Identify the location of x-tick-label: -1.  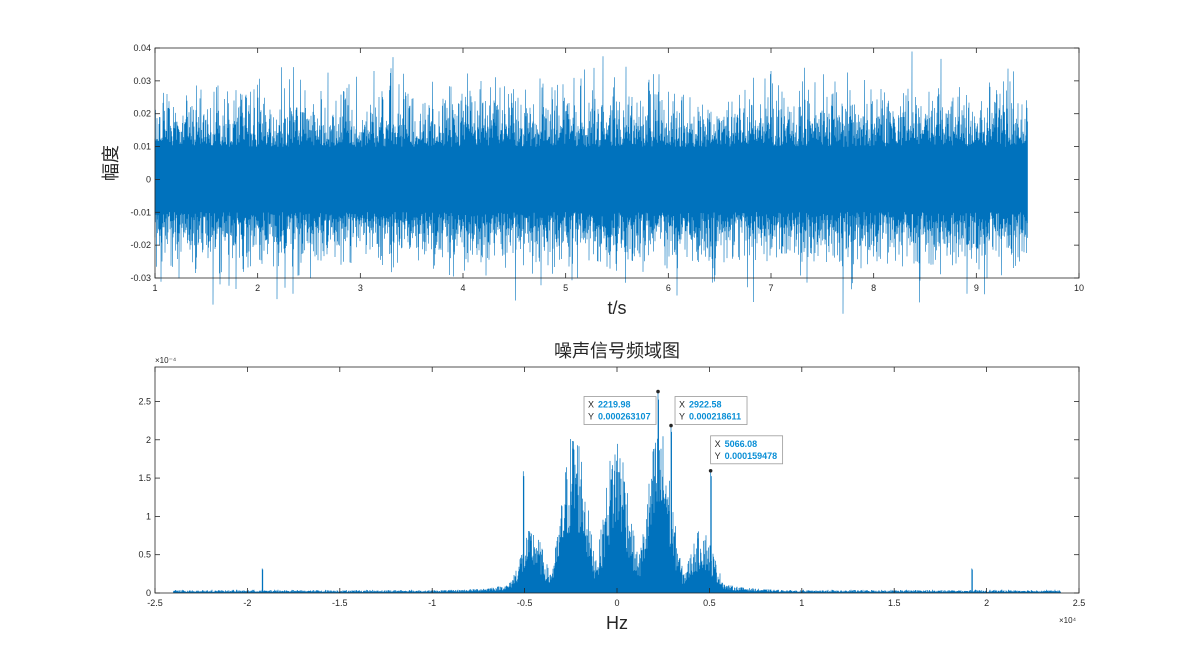
(432, 603).